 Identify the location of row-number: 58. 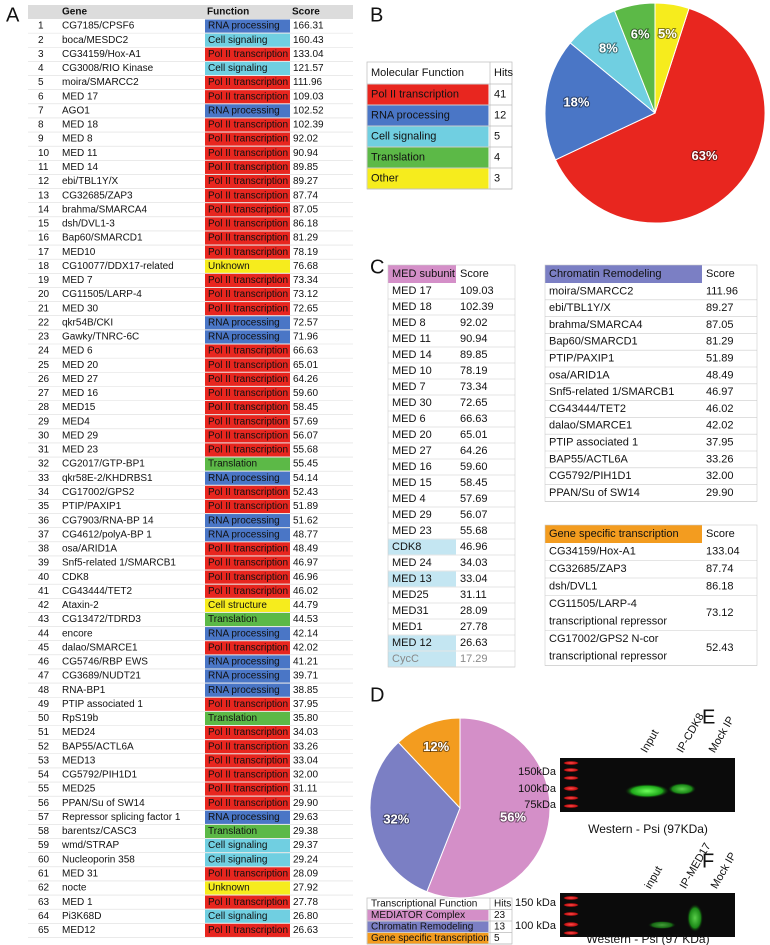
(44, 831).